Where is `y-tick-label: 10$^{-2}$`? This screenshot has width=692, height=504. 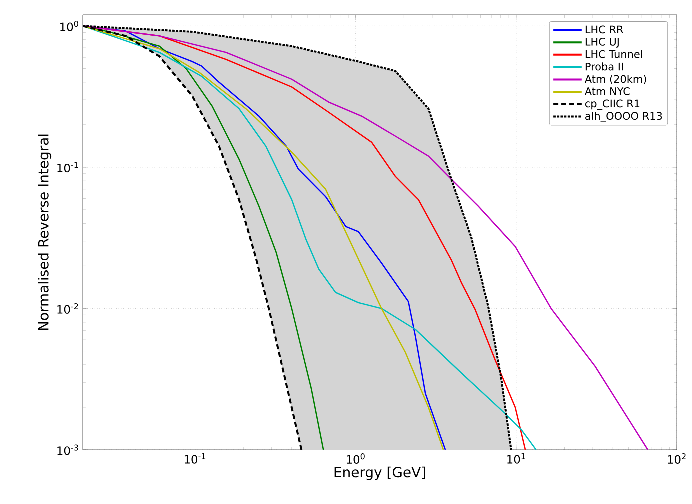 y-tick-label: 10$^{-2}$ is located at coordinates (68, 309).